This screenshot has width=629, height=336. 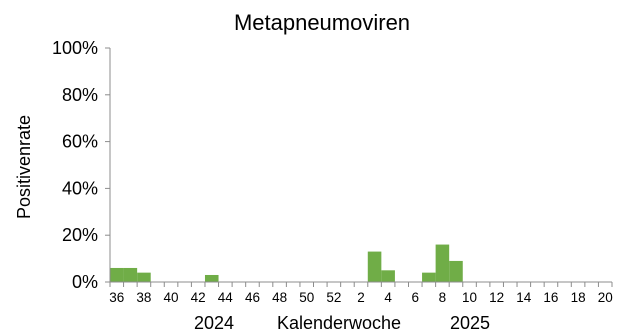 What do you see at coordinates (286, 263) in the screenshot?
I see `bars-layer` at bounding box center [286, 263].